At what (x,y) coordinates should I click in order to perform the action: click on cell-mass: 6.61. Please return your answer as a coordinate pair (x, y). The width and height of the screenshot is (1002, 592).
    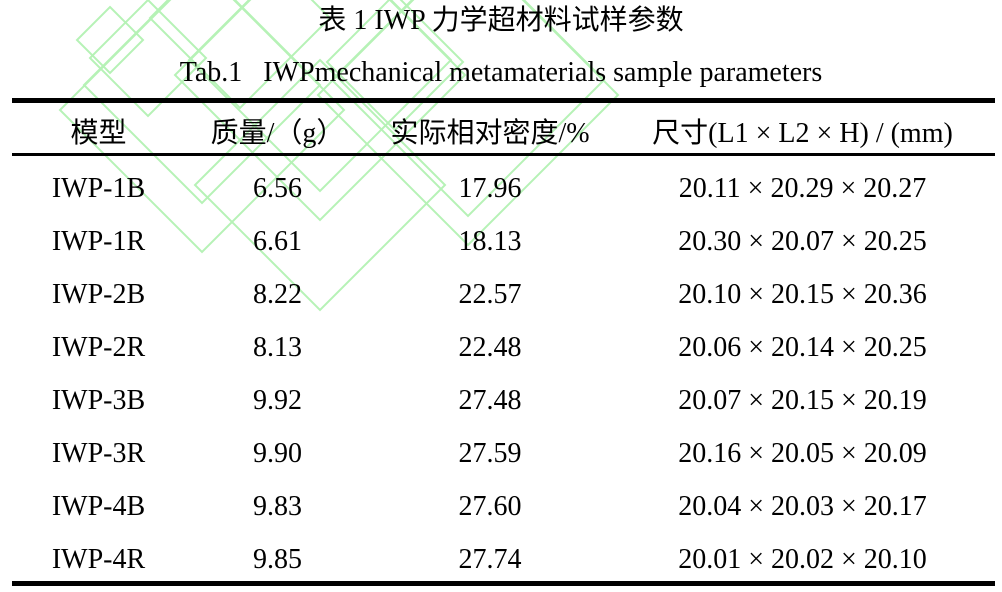
    Looking at the image, I should click on (277, 241).